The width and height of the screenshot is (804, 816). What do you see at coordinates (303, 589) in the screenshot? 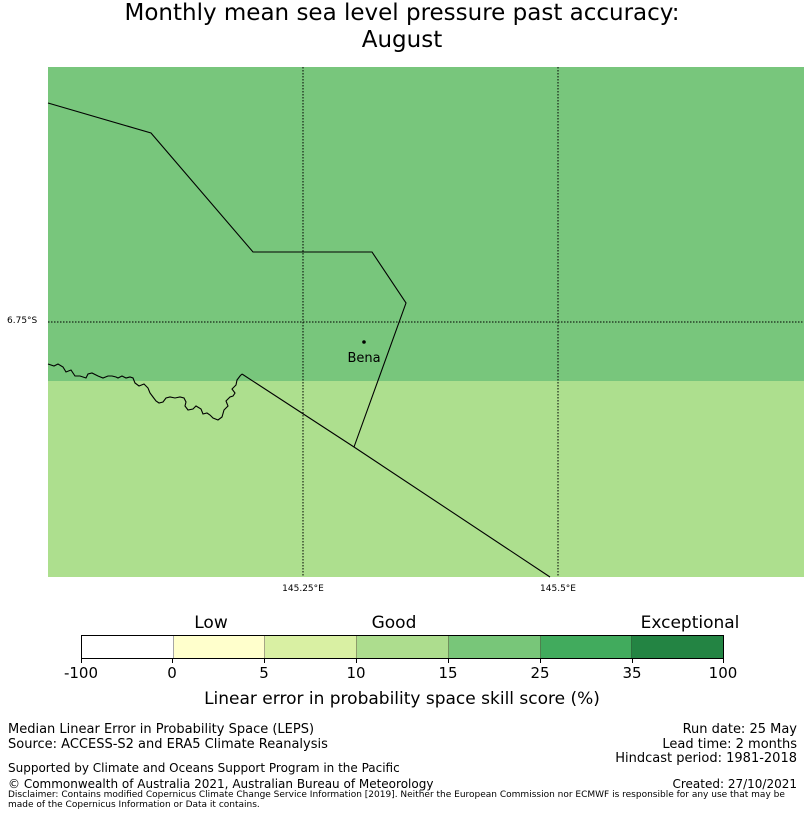
I see `lon-label-1: 145.25°E` at bounding box center [303, 589].